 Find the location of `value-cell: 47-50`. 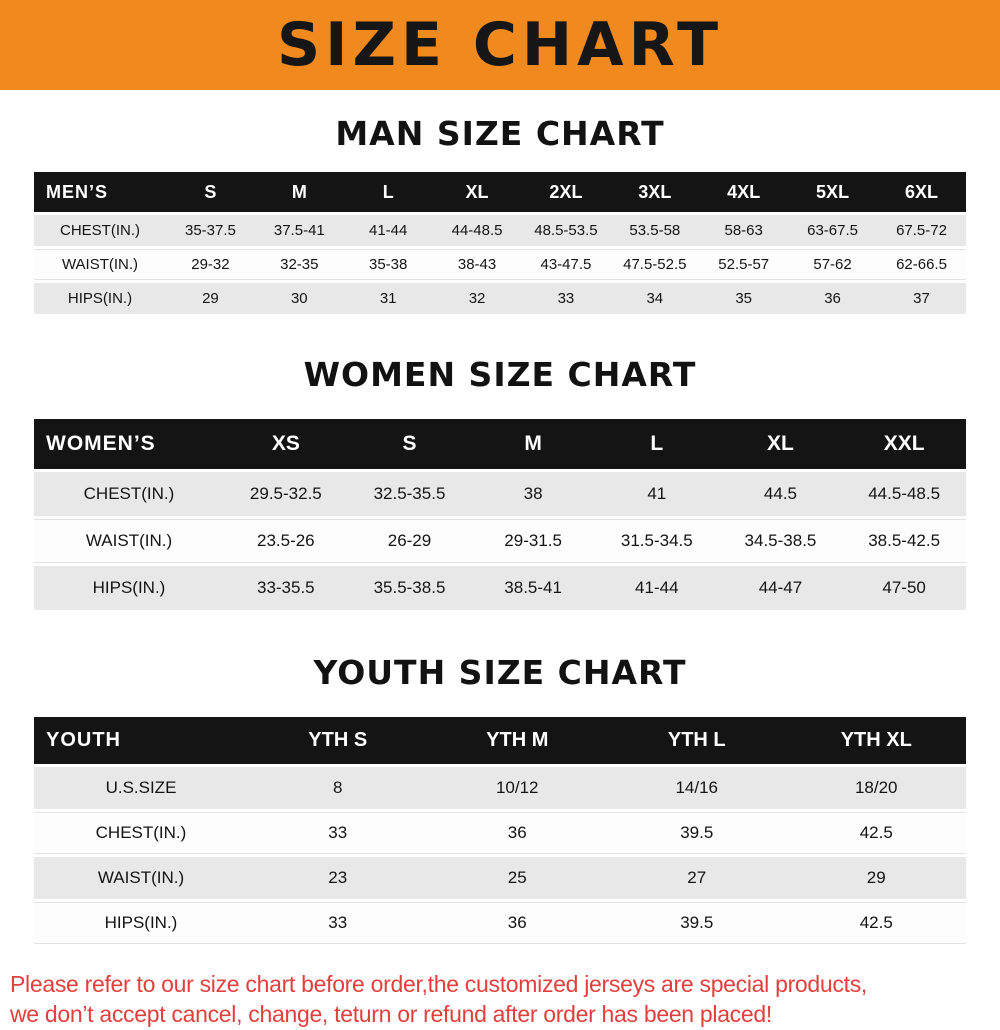

value-cell: 47-50 is located at coordinates (904, 588).